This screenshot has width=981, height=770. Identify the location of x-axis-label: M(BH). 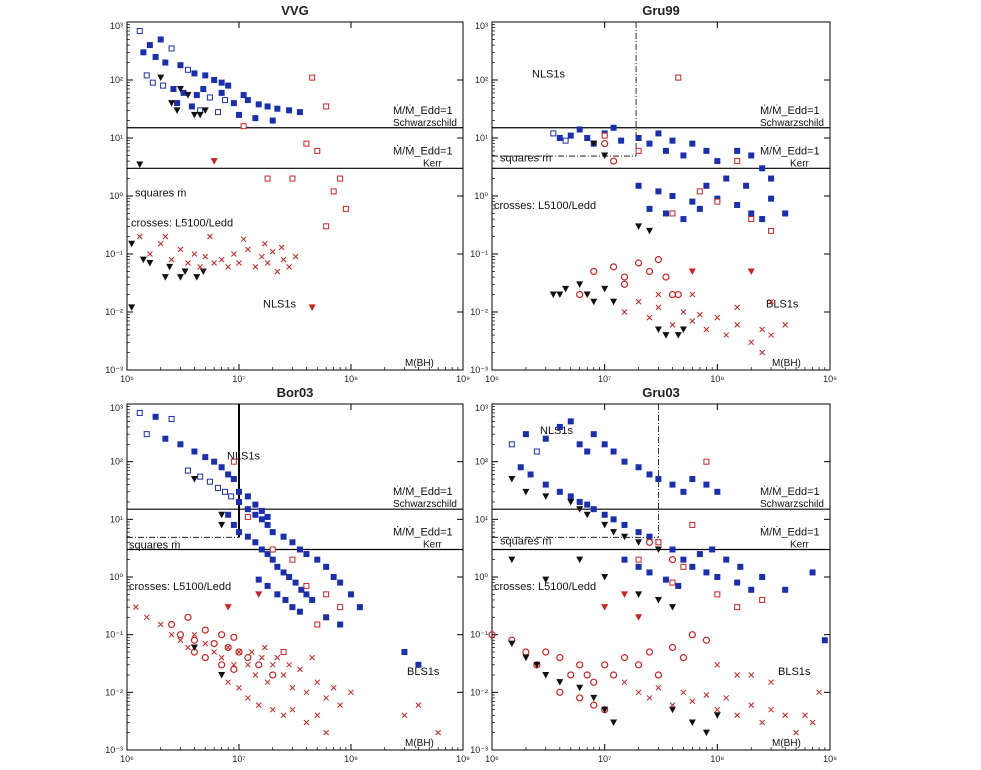
(786, 363).